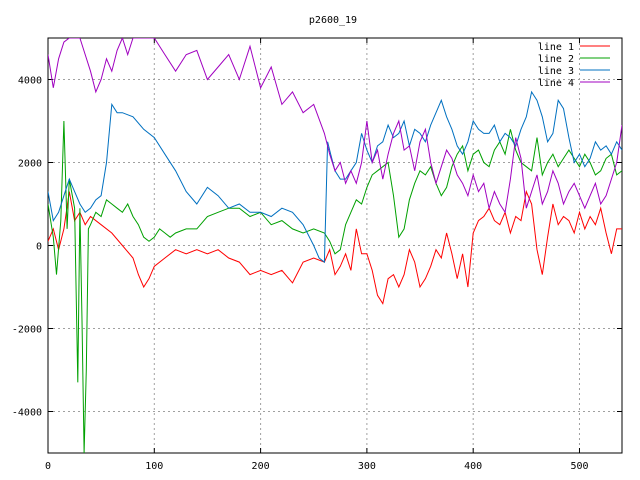 The image size is (640, 480). I want to click on x-tick-label: 100, so click(154, 466).